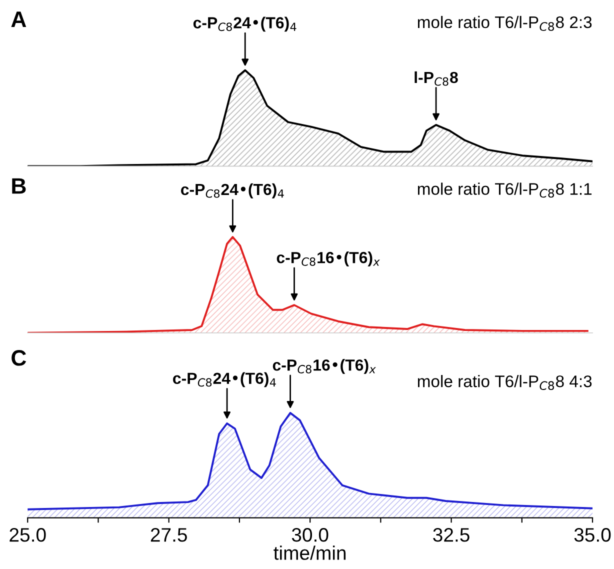  What do you see at coordinates (592, 535) in the screenshot?
I see `x-tick-label: 35.0` at bounding box center [592, 535].